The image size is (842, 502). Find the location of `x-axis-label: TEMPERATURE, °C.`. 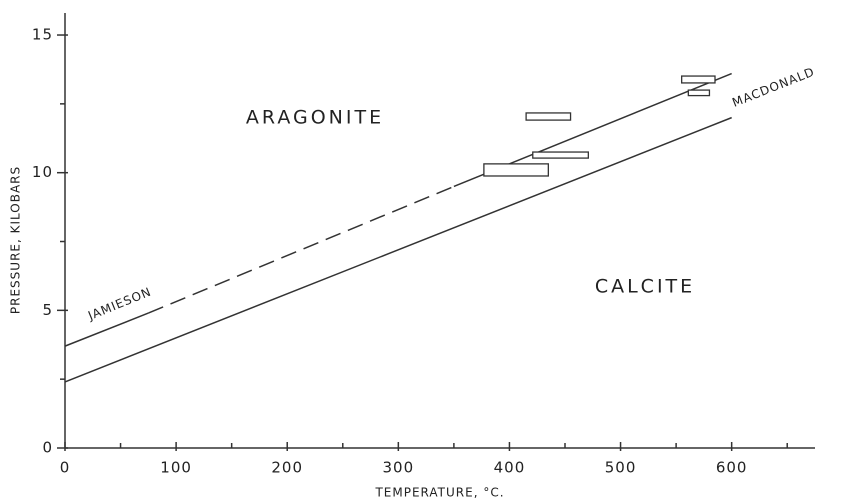

x-axis-label: TEMPERATURE, °C. is located at coordinates (439, 493).